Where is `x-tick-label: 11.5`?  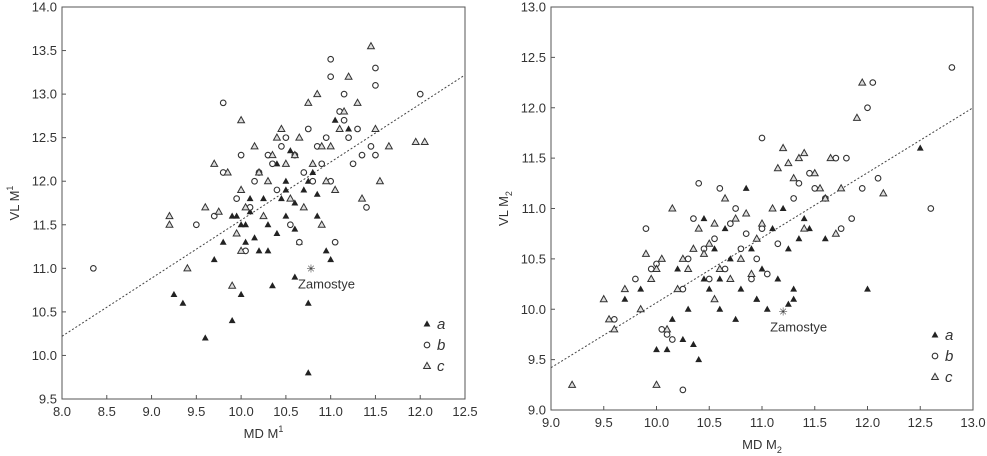 x-tick-label: 11.5 is located at coordinates (815, 422).